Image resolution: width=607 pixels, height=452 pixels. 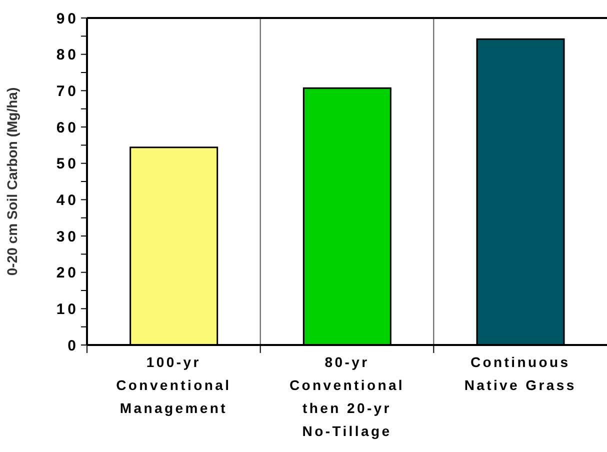 What do you see at coordinates (67, 237) in the screenshot?
I see `y-tick-label: 30` at bounding box center [67, 237].